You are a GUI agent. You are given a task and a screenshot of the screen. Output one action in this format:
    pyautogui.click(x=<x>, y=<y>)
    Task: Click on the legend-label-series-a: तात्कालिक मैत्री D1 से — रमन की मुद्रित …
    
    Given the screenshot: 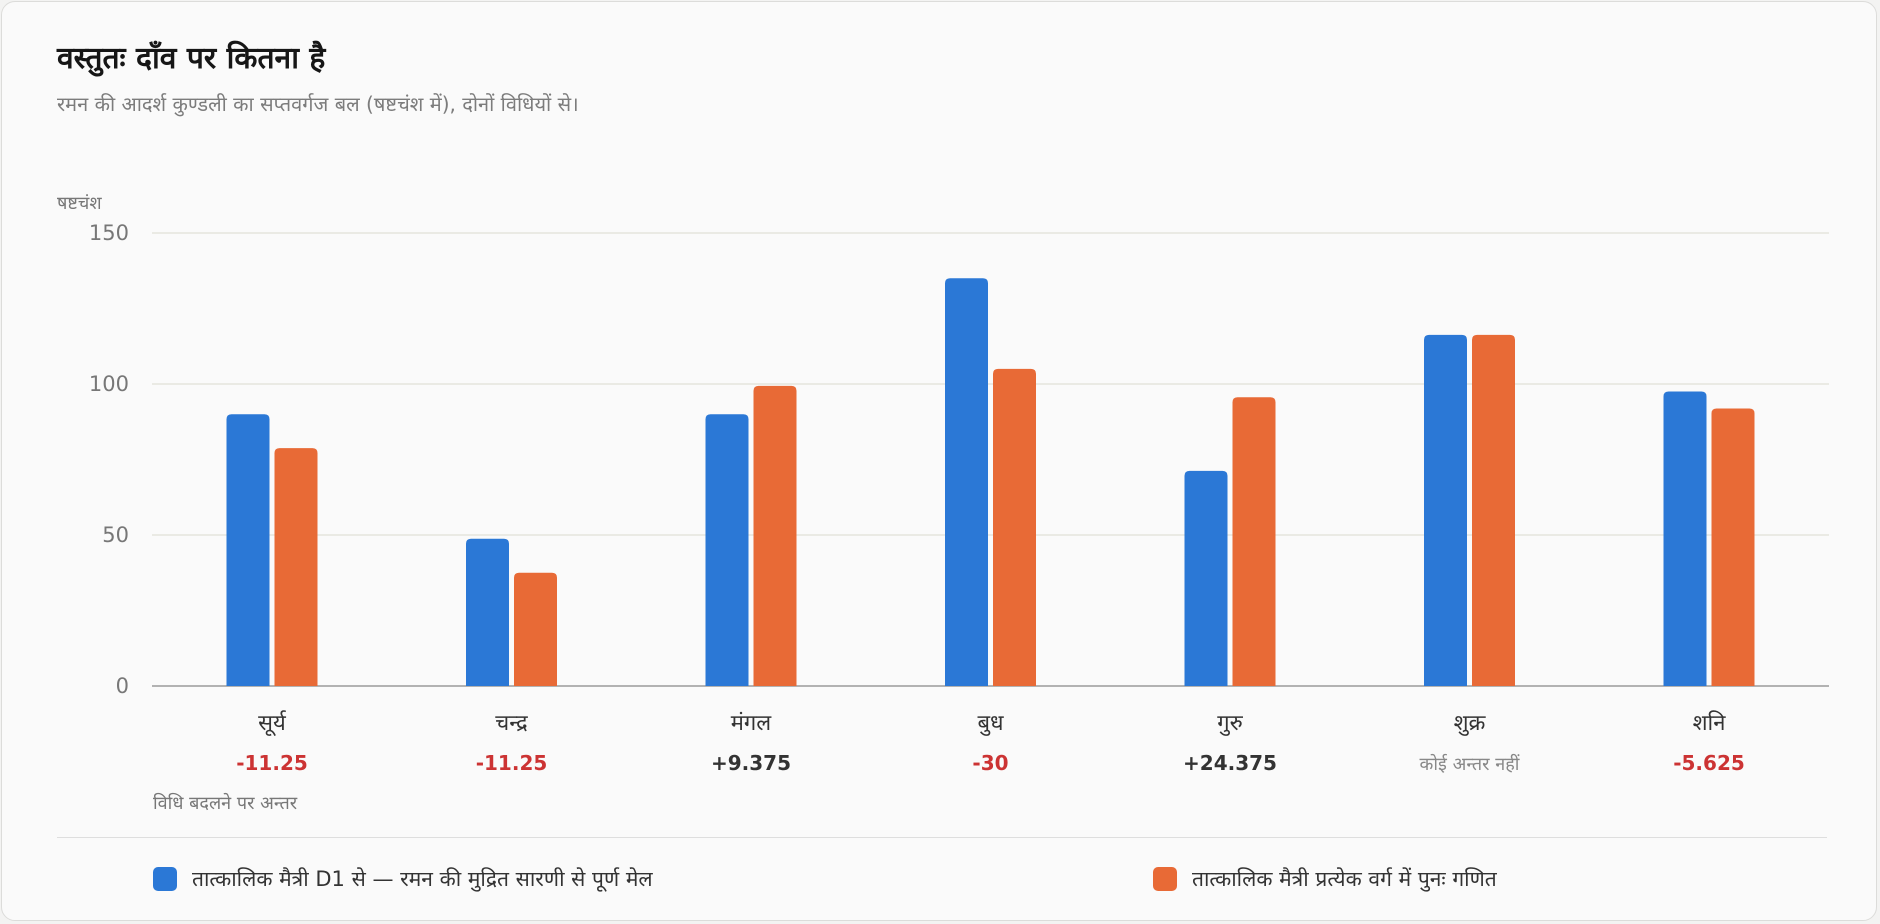 What is the action you would take?
    pyautogui.click(x=422, y=879)
    